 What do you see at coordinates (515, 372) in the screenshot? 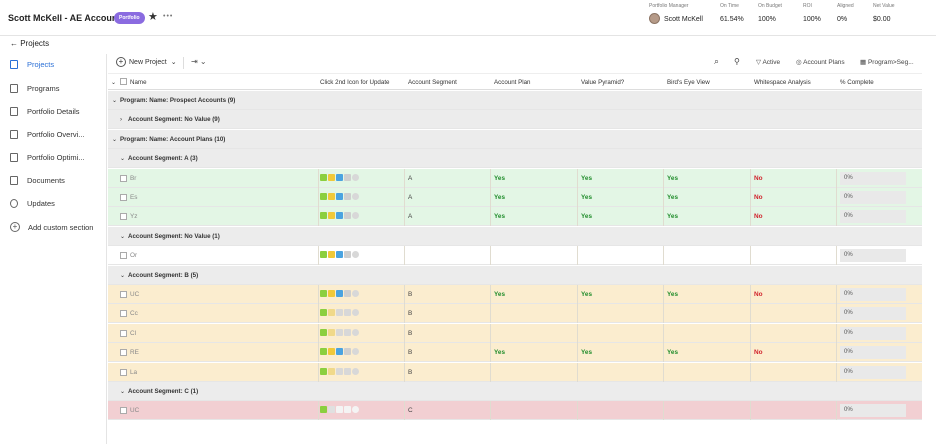
I see `table-row: La B 0%` at bounding box center [515, 372].